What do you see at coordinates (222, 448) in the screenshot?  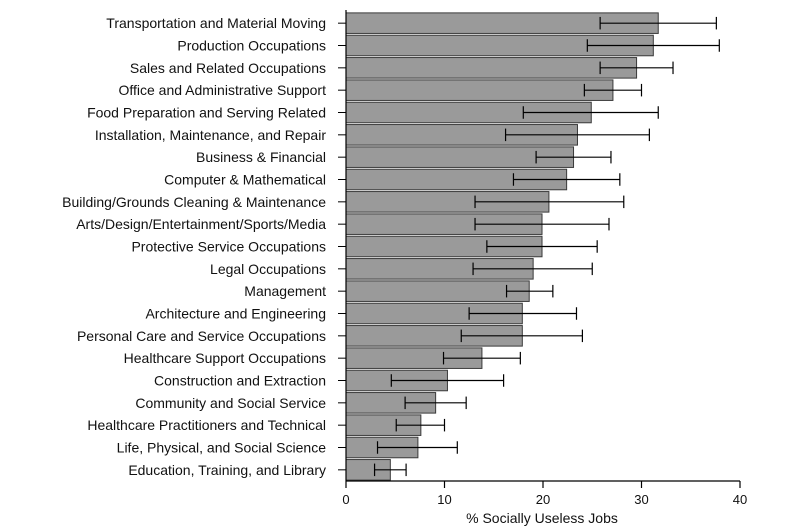 I see `category-label: Life, Physical, and Social Science` at bounding box center [222, 448].